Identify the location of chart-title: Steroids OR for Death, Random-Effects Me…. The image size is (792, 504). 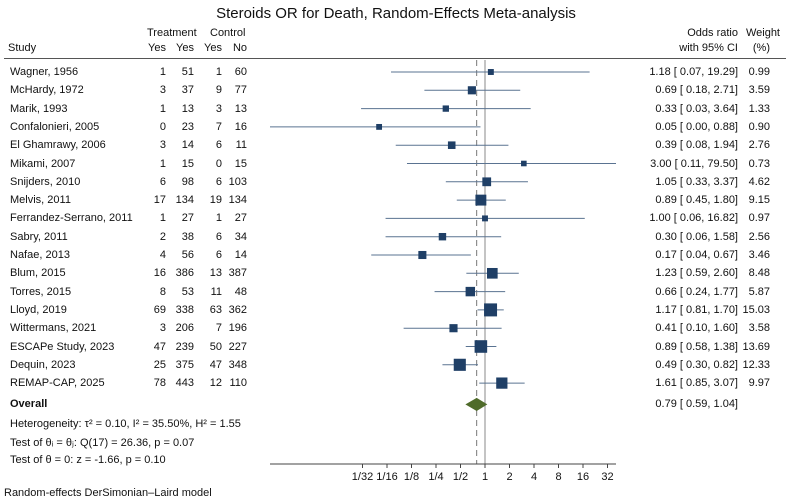
(396, 13).